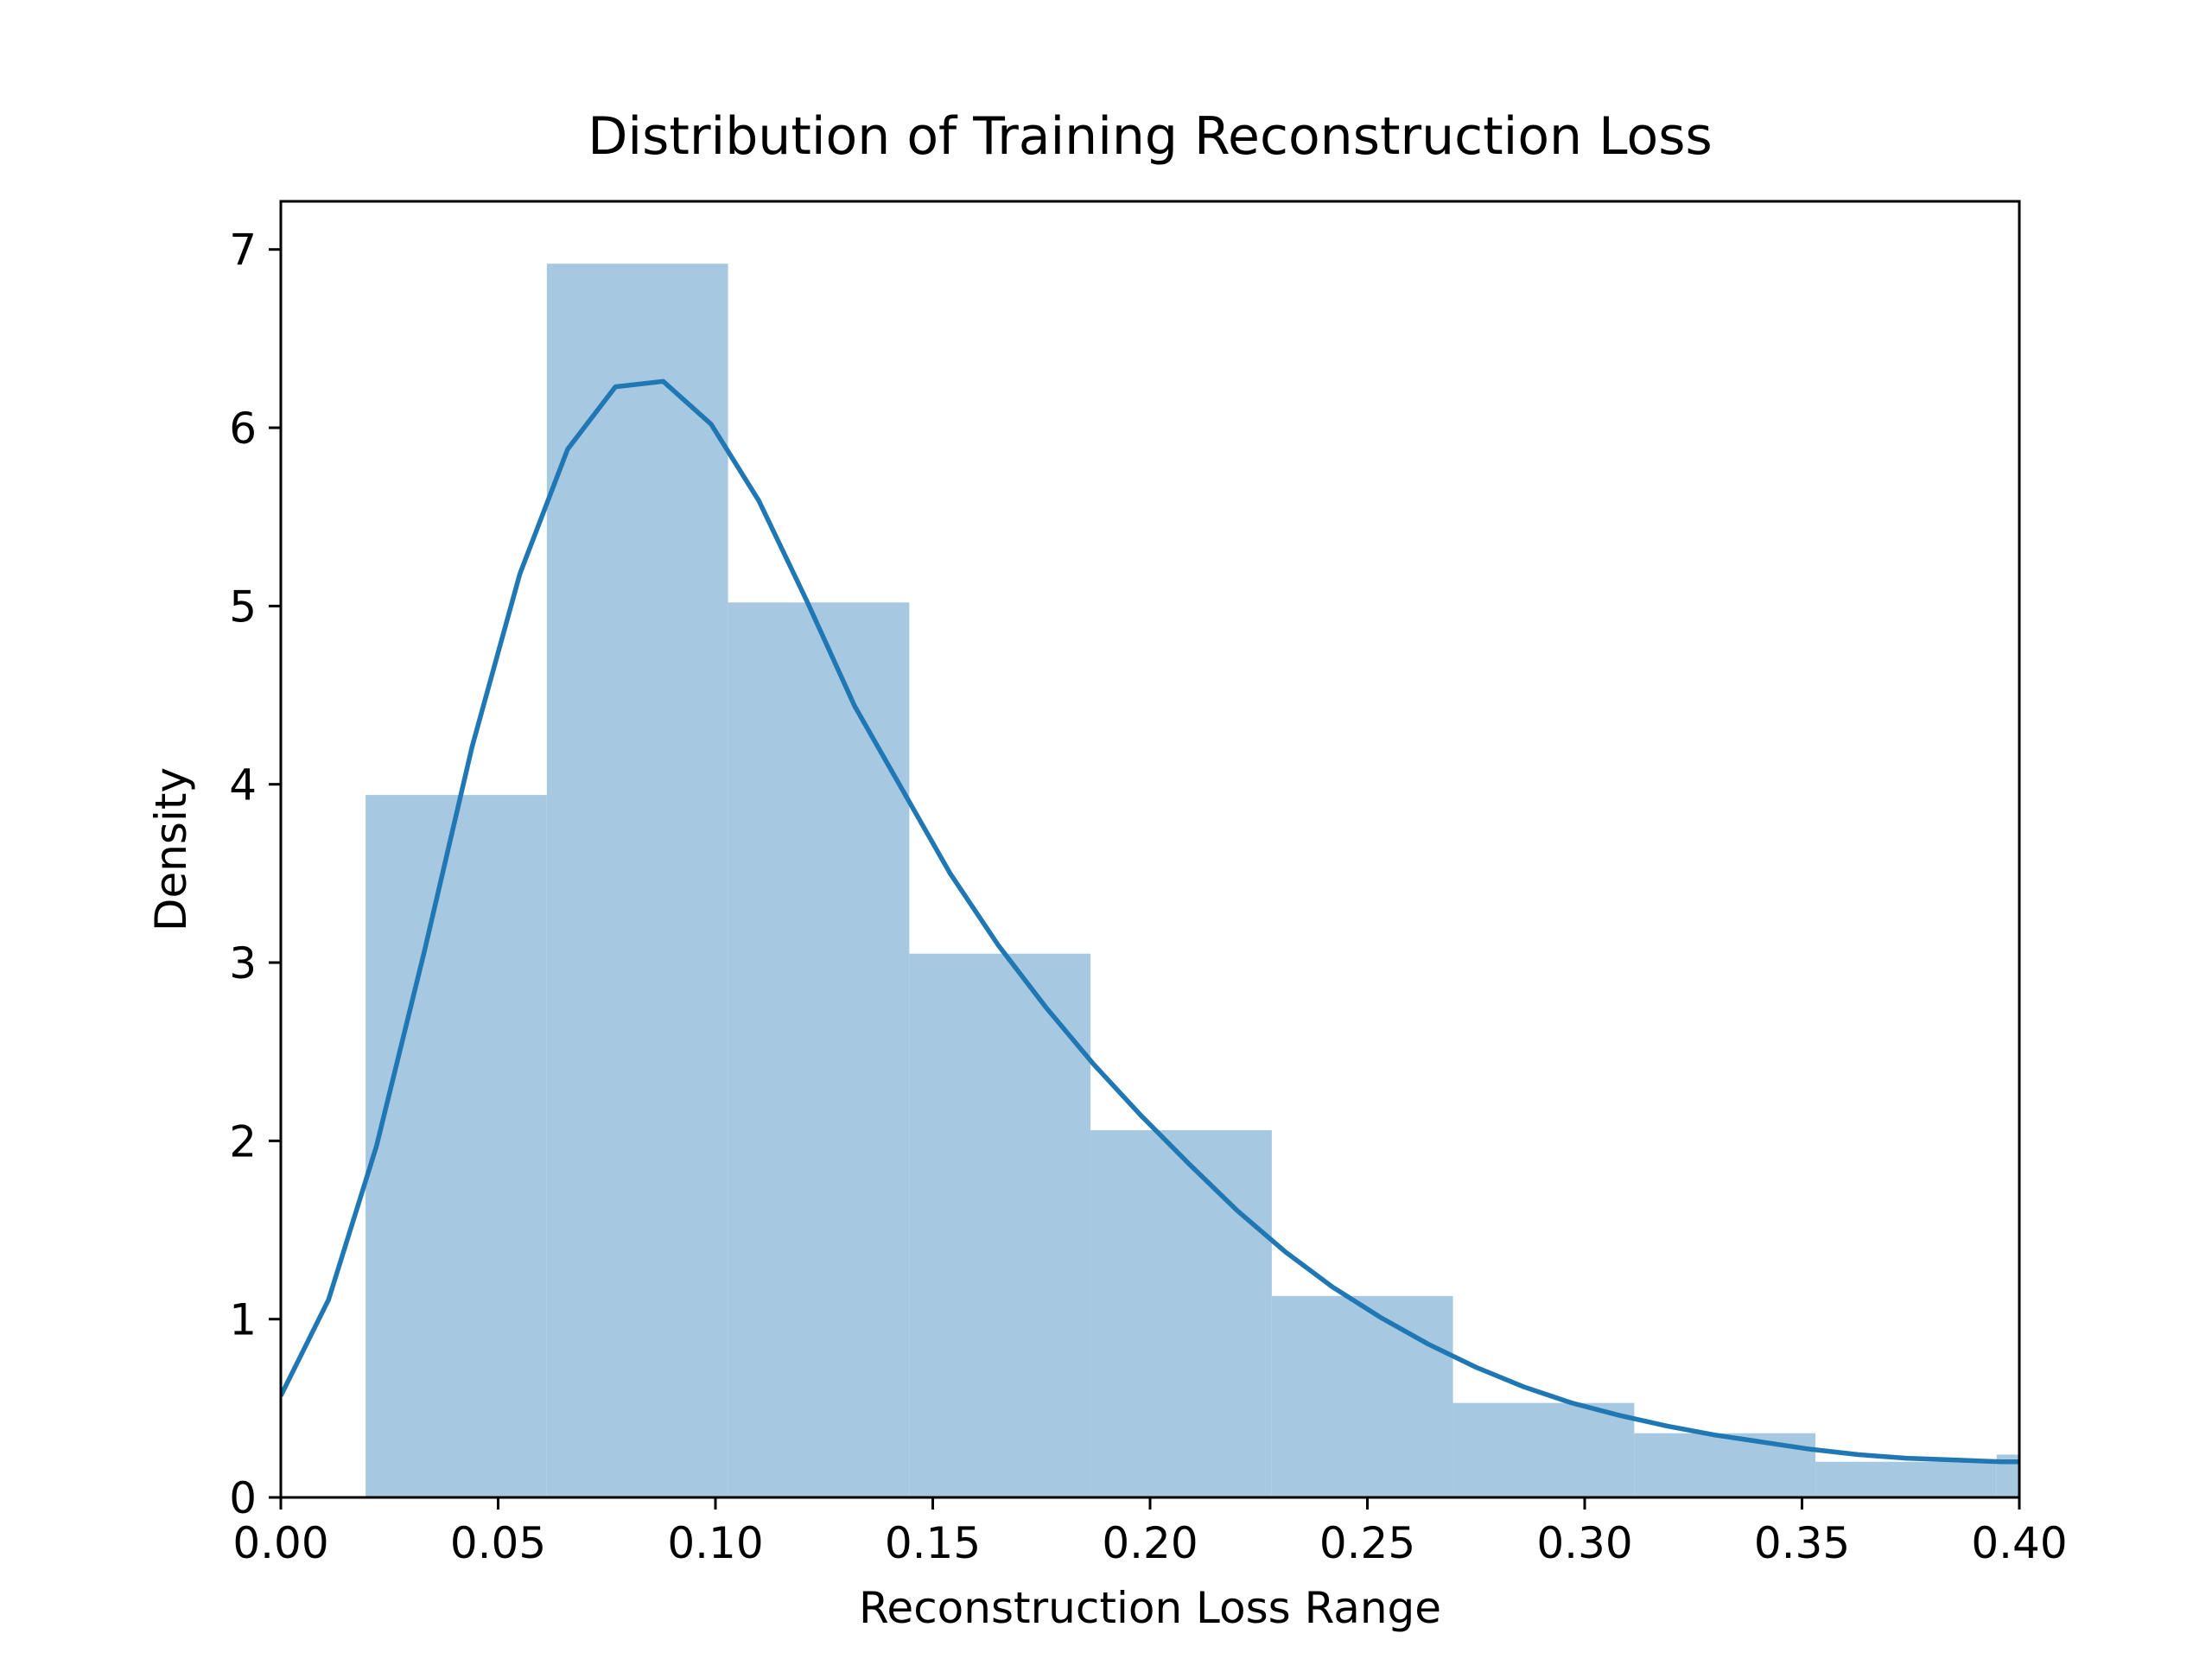 The image size is (2212, 1659). I want to click on y-tick-label: 7, so click(243, 251).